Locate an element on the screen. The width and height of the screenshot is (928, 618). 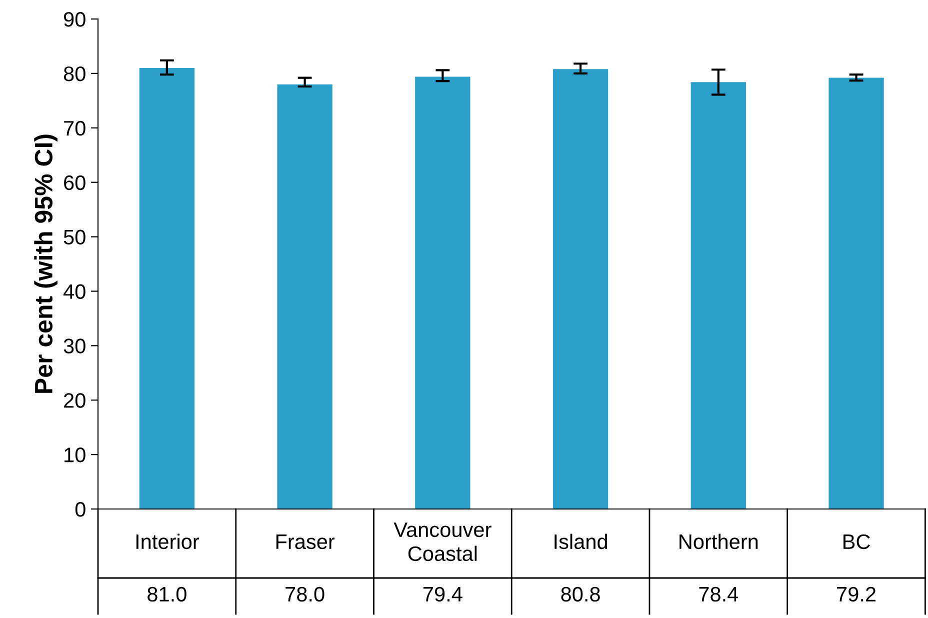
y-tick-label: 40 is located at coordinates (75, 291).